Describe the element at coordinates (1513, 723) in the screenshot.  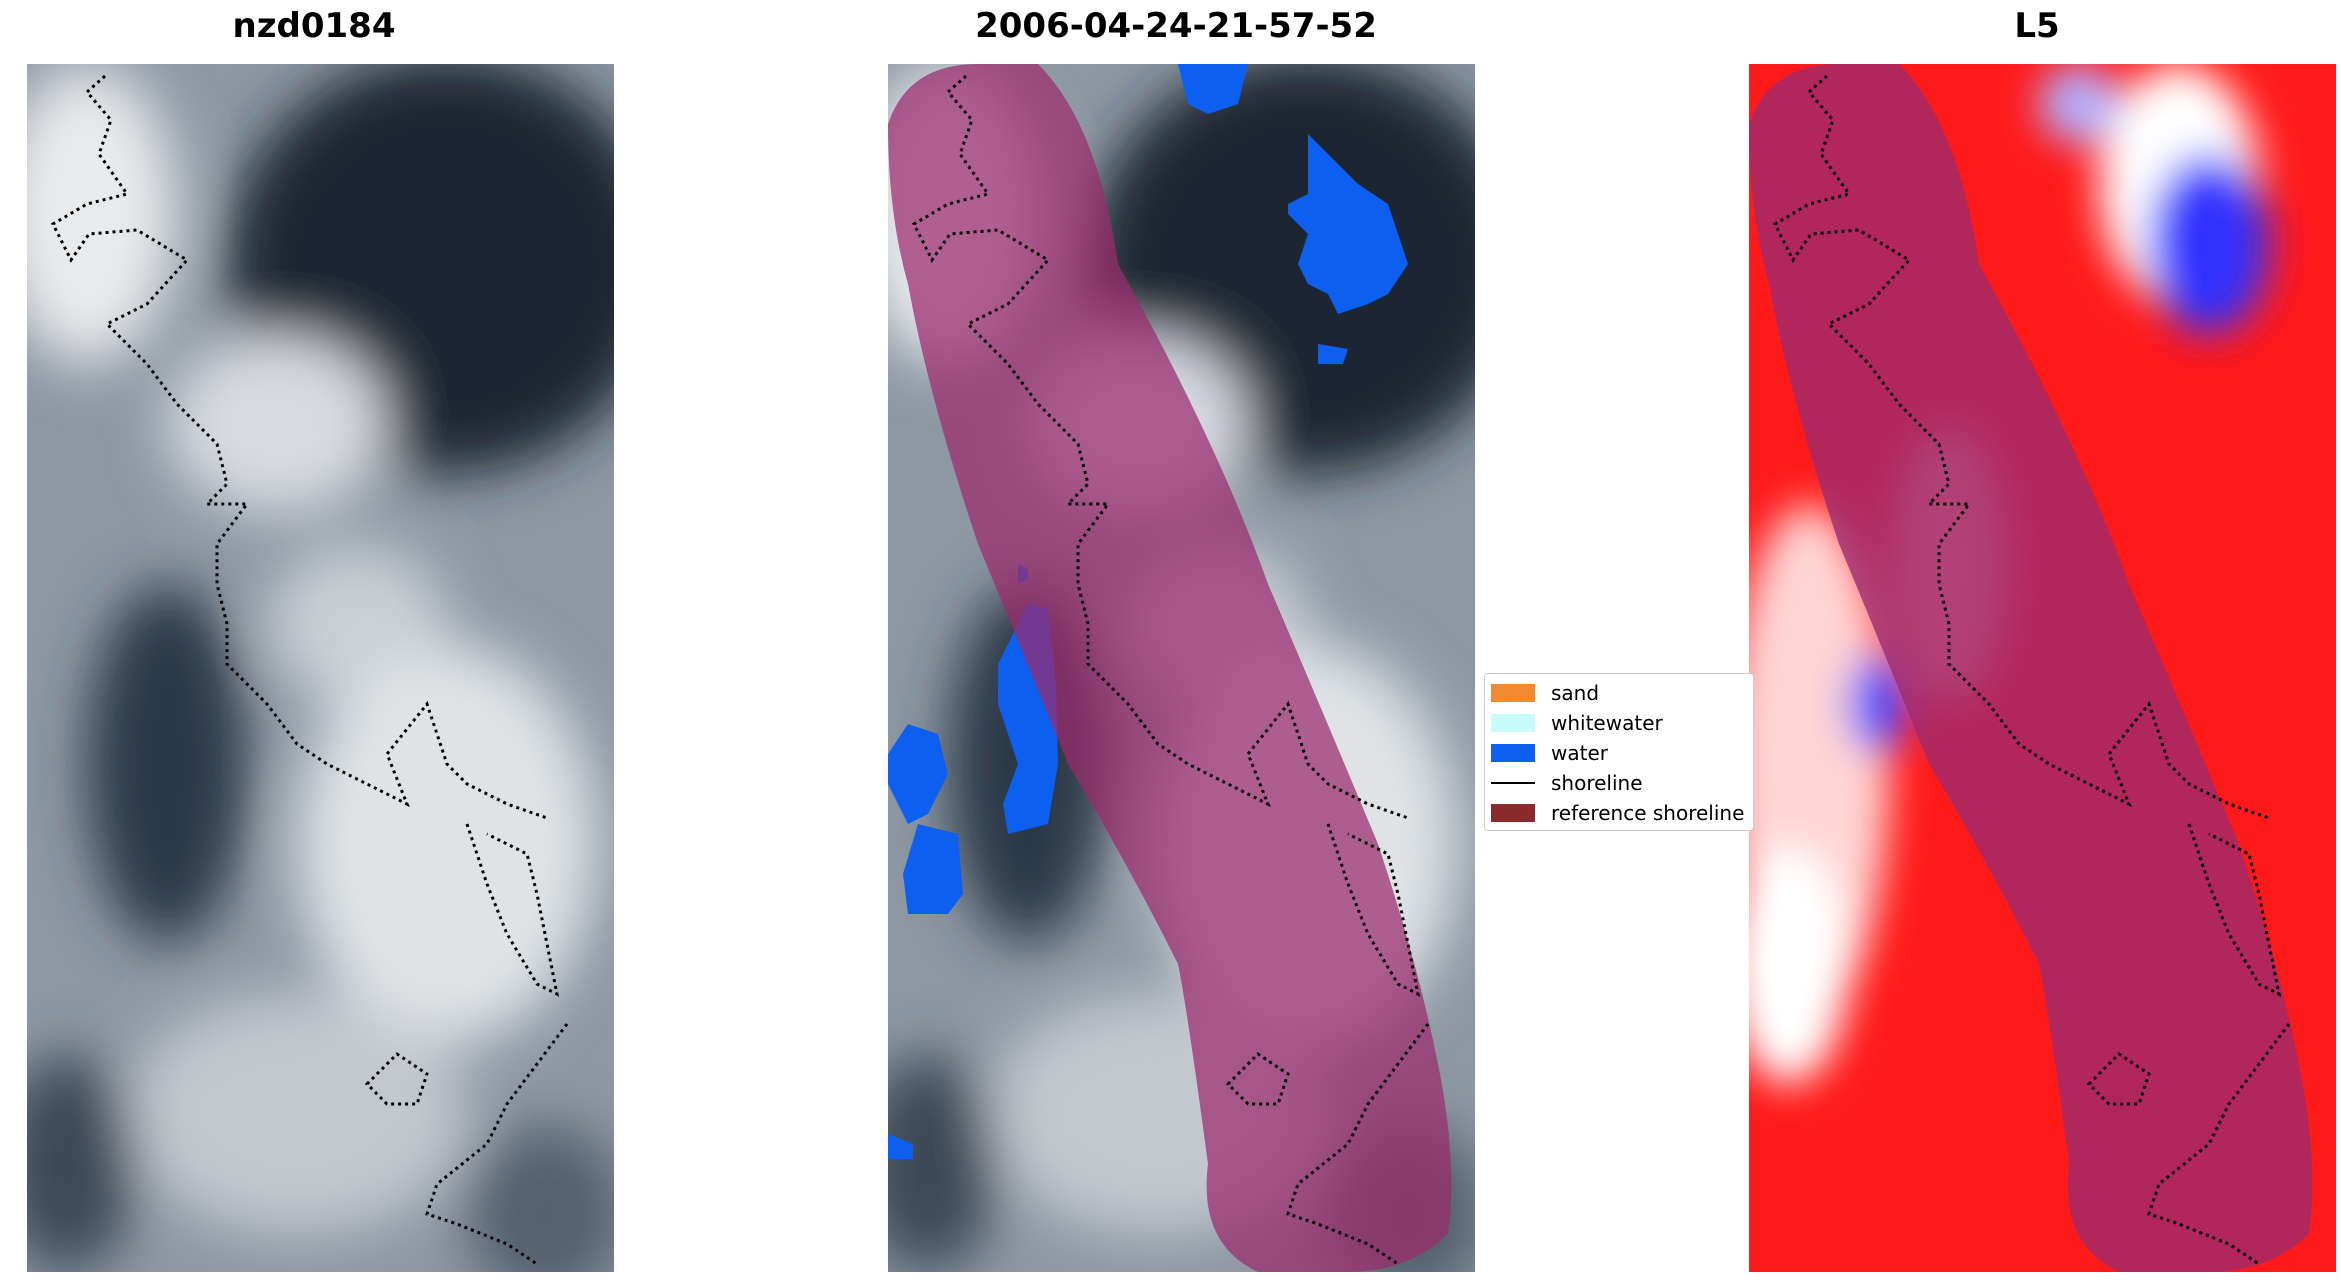
I see `whitewater-swatch` at that location.